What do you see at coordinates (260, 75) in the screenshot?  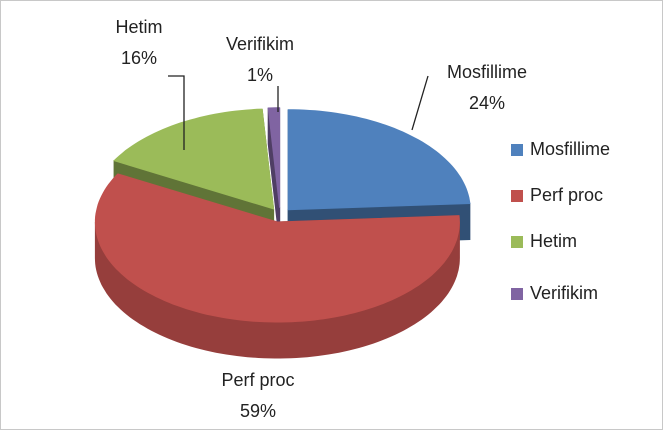 I see `data-label: 1%` at bounding box center [260, 75].